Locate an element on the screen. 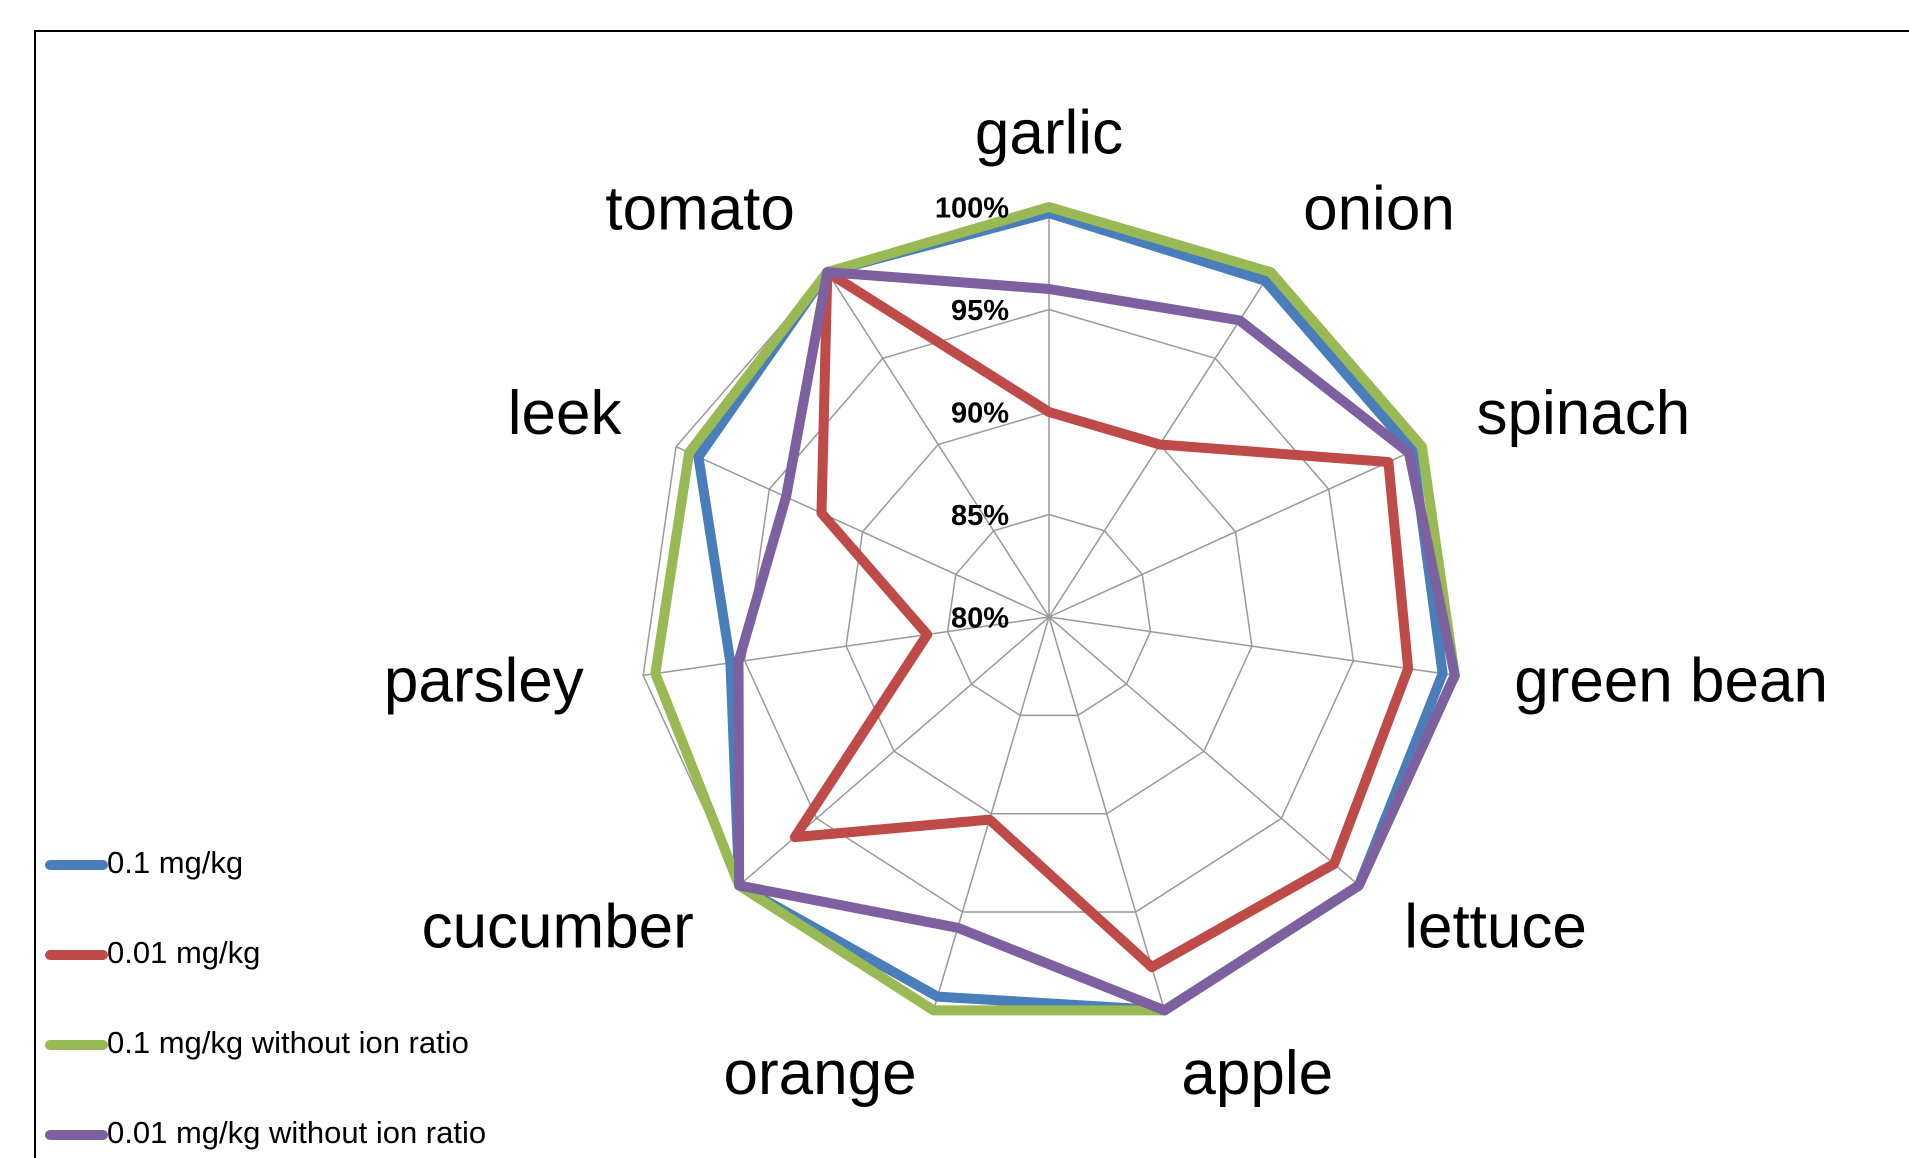  category-label: tomato is located at coordinates (700, 209).